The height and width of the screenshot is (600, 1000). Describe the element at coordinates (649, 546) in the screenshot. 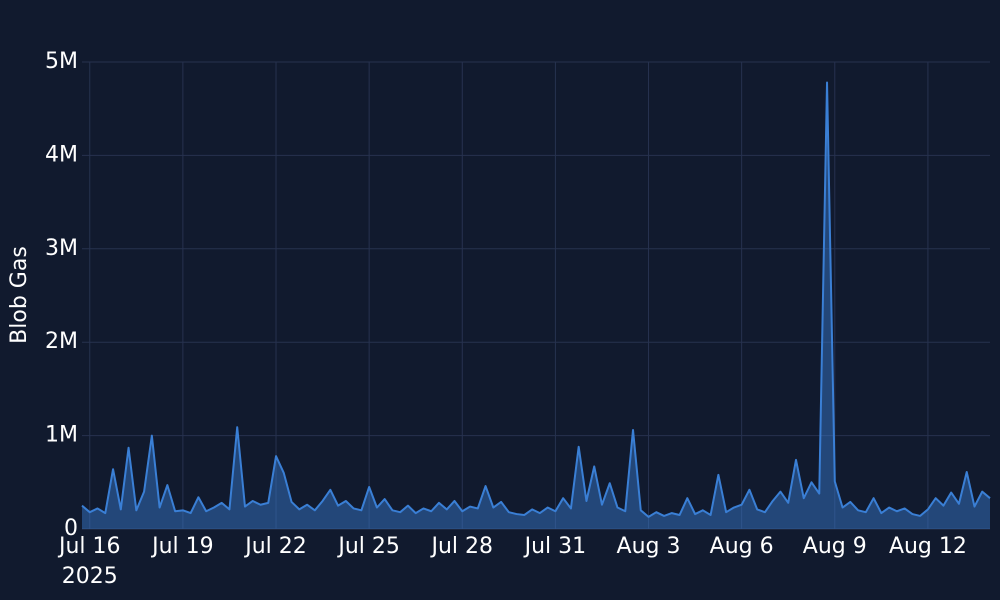

I see `x-tick-label: Aug 3` at that location.